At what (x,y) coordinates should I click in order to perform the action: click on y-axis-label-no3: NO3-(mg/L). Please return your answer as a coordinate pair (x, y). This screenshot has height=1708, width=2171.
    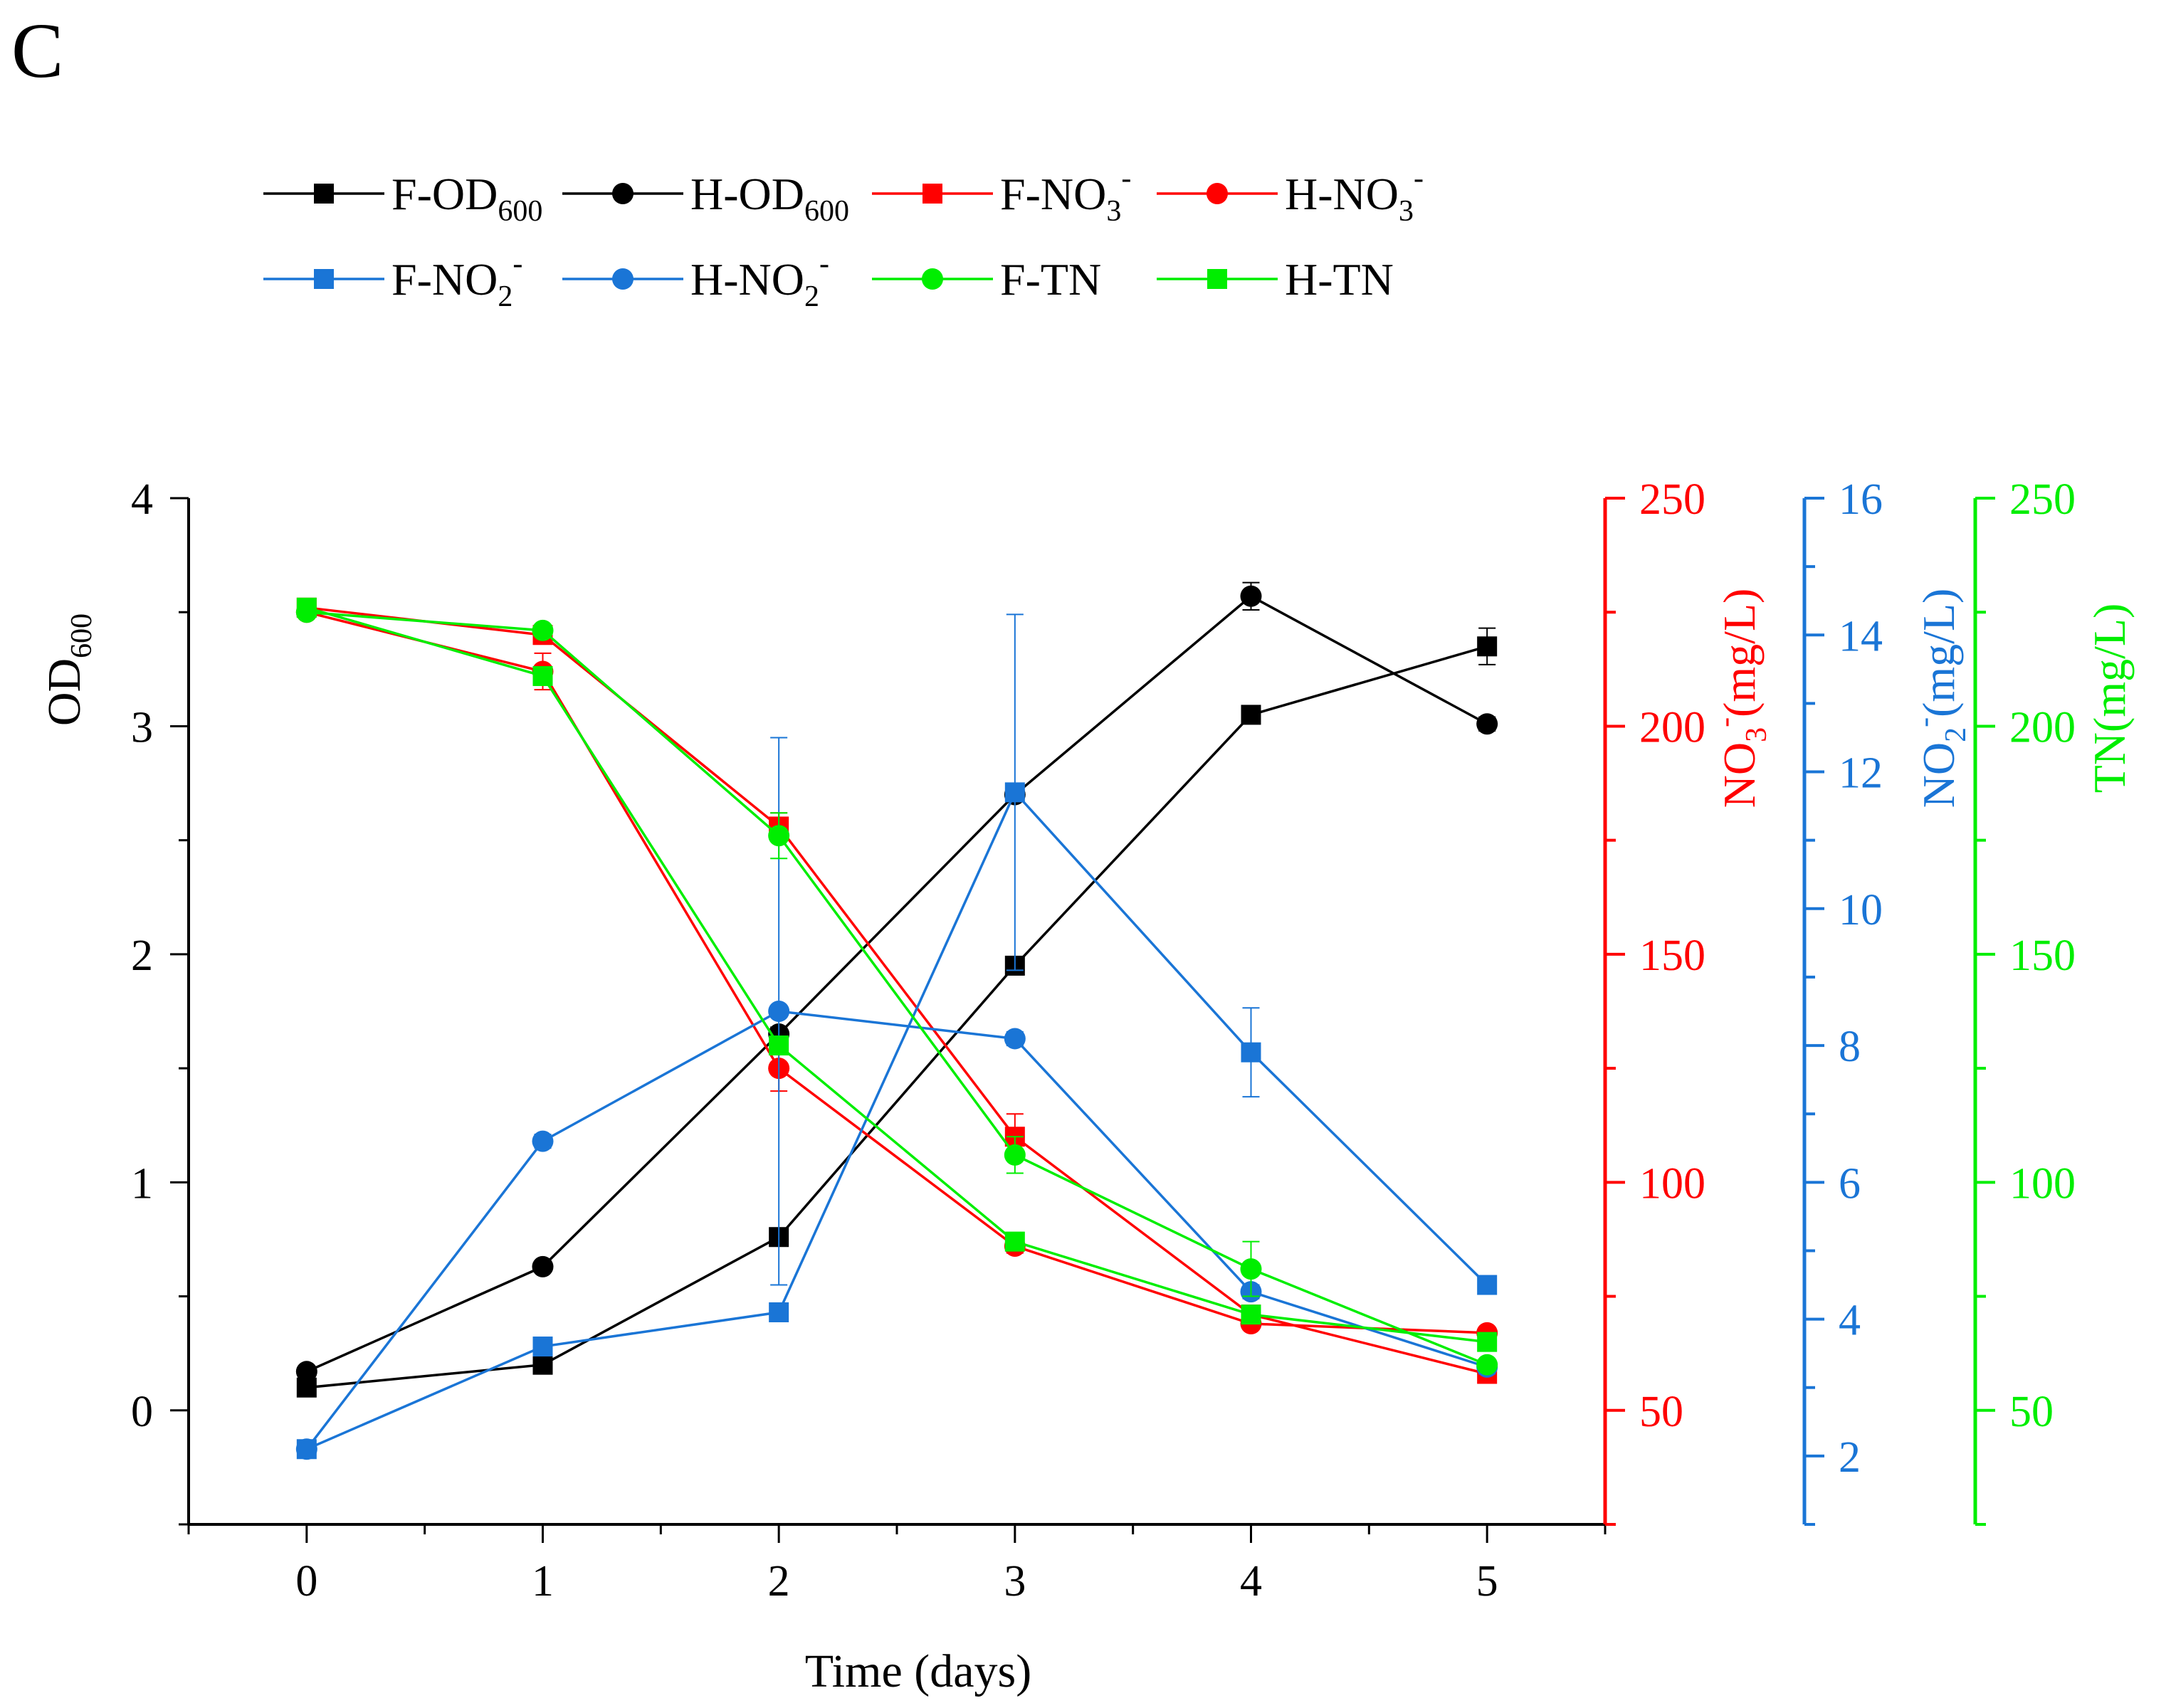
    Looking at the image, I should click on (1741, 698).